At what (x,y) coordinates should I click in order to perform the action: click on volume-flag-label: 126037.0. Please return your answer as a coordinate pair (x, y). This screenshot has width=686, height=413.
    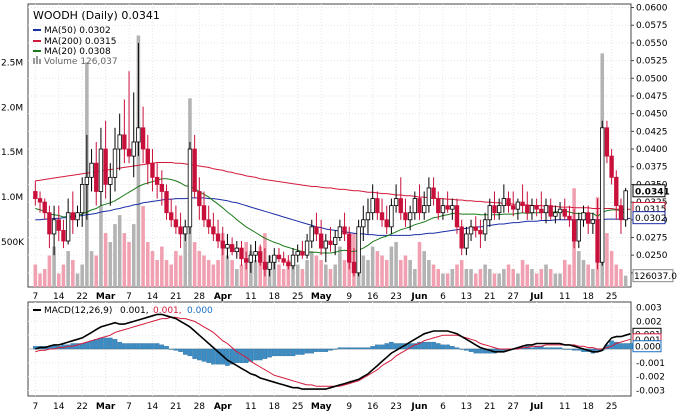
    Looking at the image, I should click on (655, 277).